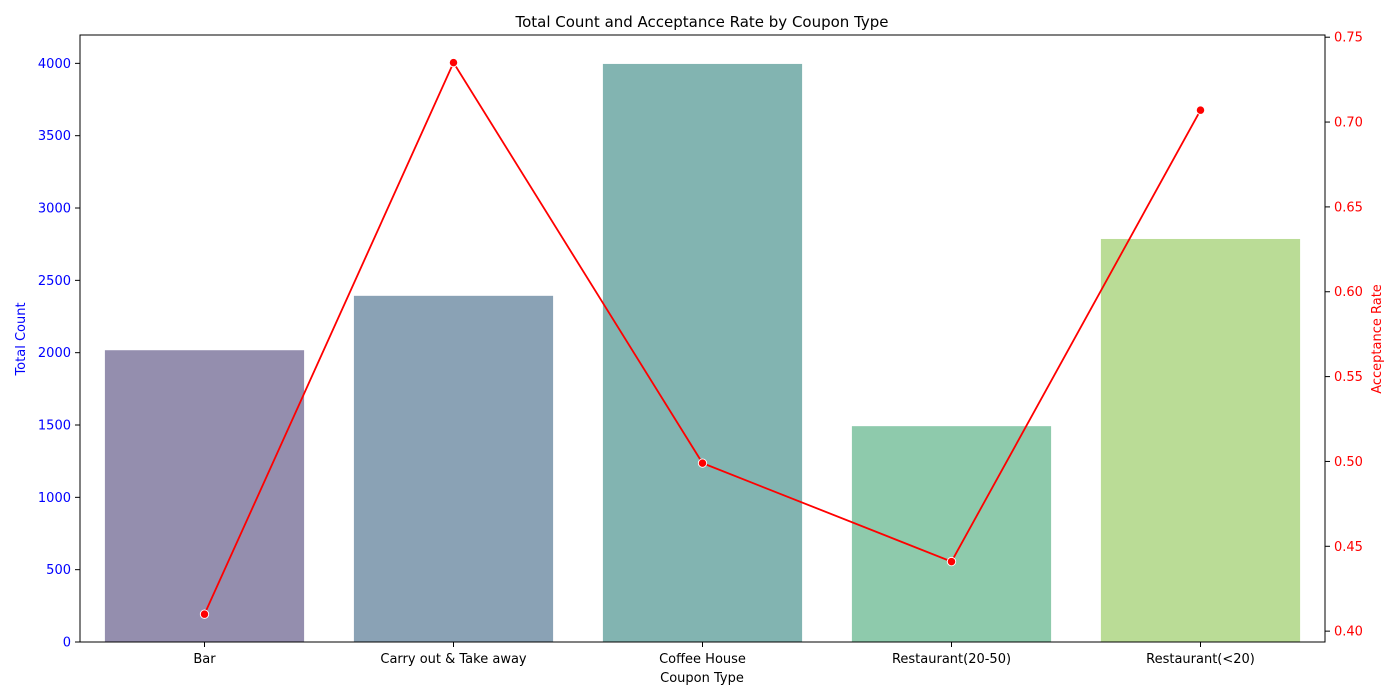  Describe the element at coordinates (1348, 38) in the screenshot. I see `right-tick-label-7: 0.75` at that location.